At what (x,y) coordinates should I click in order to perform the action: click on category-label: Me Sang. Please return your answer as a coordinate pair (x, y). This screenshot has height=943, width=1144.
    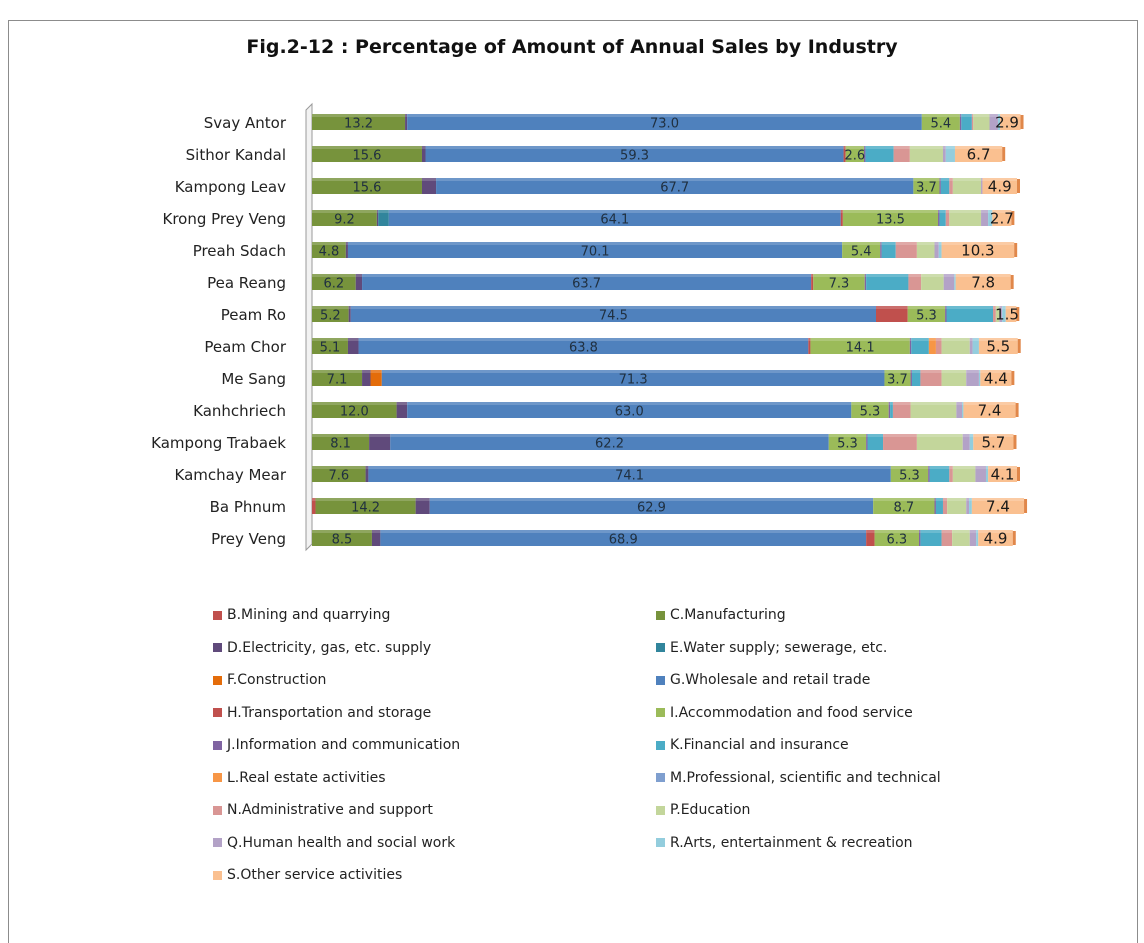
    Looking at the image, I should click on (253, 379).